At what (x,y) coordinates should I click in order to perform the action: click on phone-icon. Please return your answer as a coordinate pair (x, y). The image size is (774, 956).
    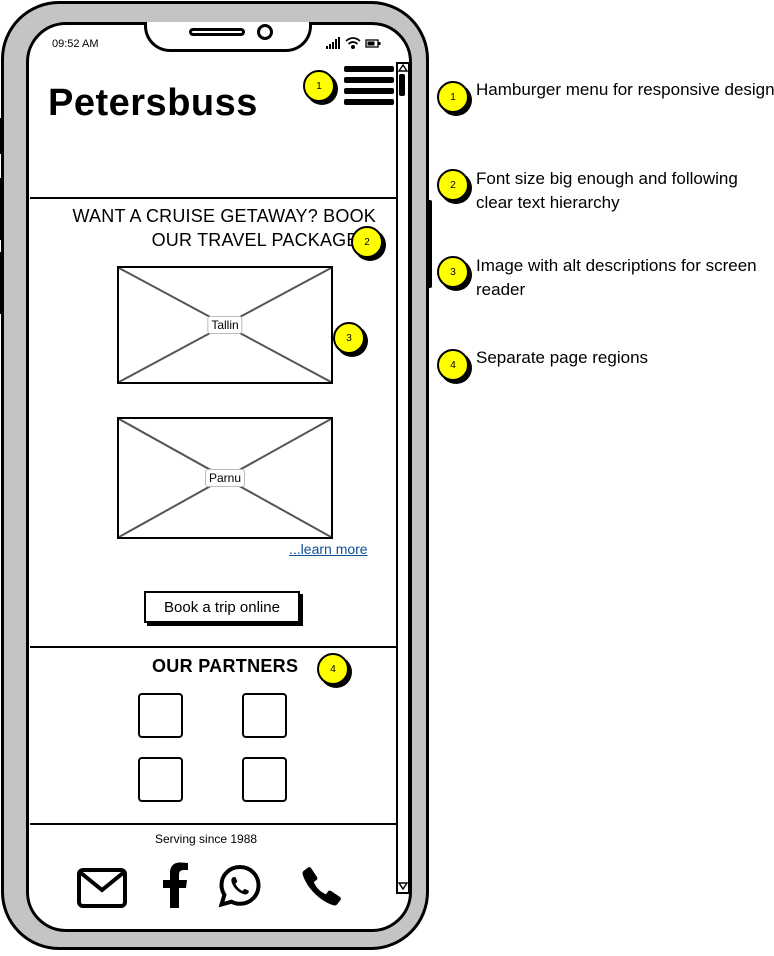
    Looking at the image, I should click on (322, 886).